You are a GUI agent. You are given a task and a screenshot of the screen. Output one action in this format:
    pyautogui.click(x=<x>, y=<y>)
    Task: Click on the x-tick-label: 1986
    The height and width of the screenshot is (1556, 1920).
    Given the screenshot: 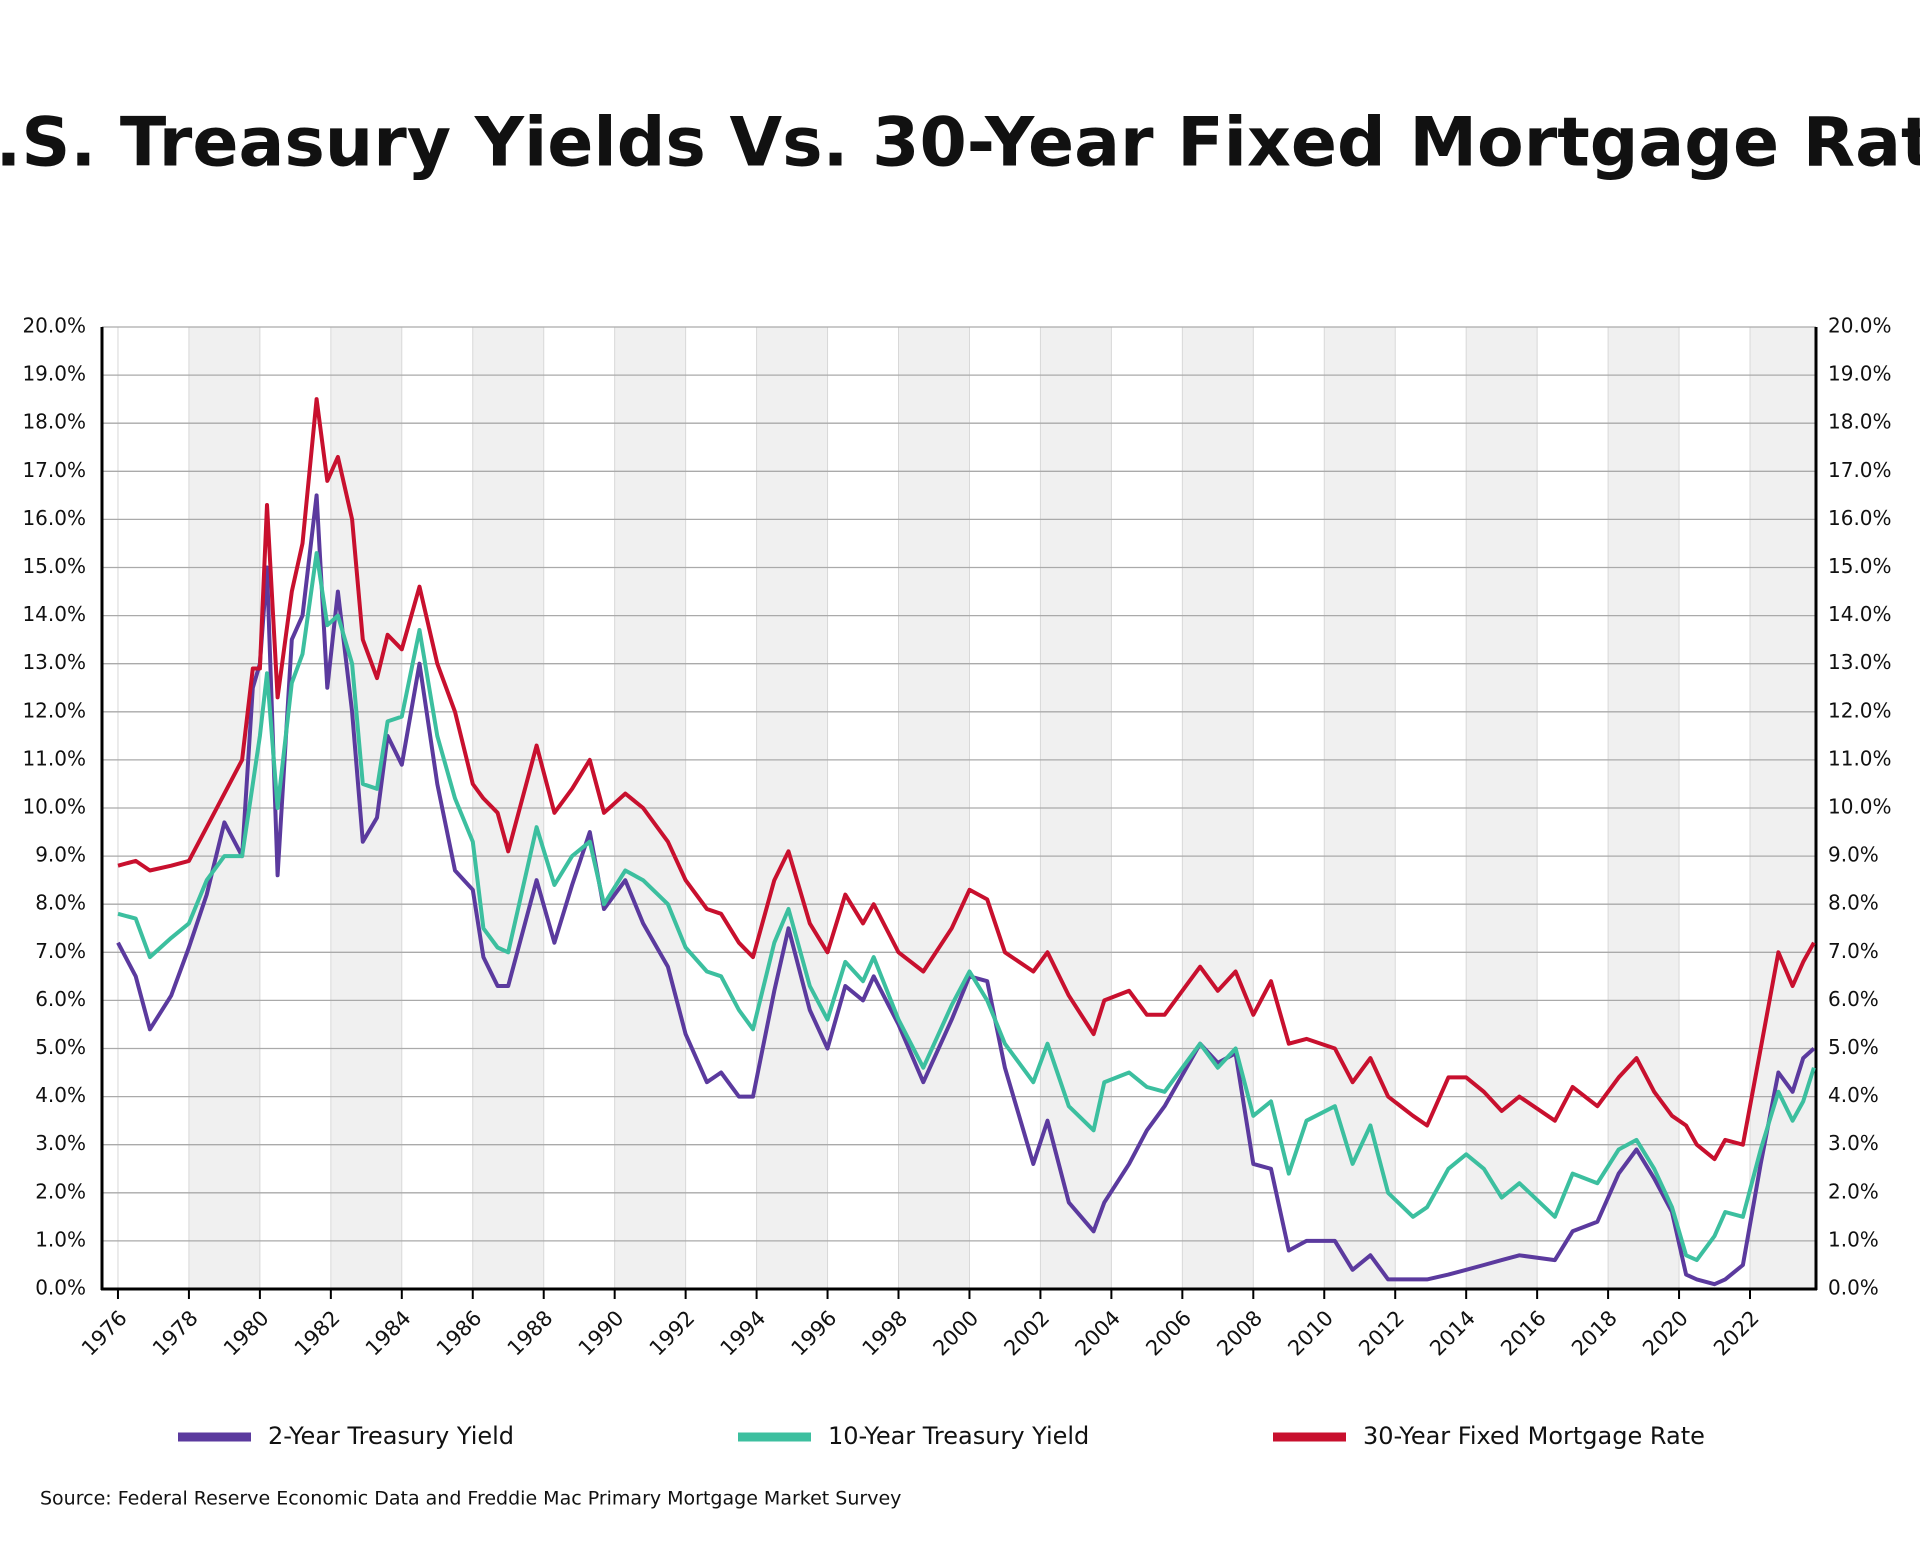 What is the action you would take?
    pyautogui.click(x=459, y=1333)
    